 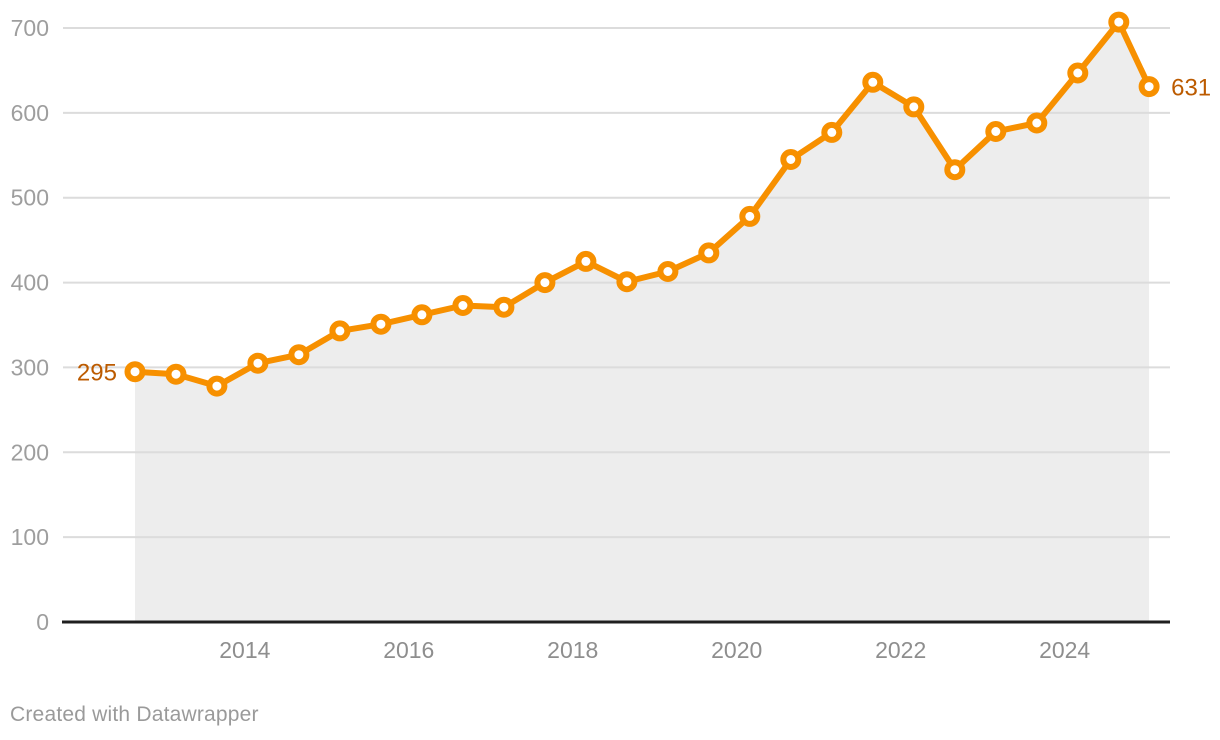 I want to click on y-tick-label: 700, so click(x=30, y=28).